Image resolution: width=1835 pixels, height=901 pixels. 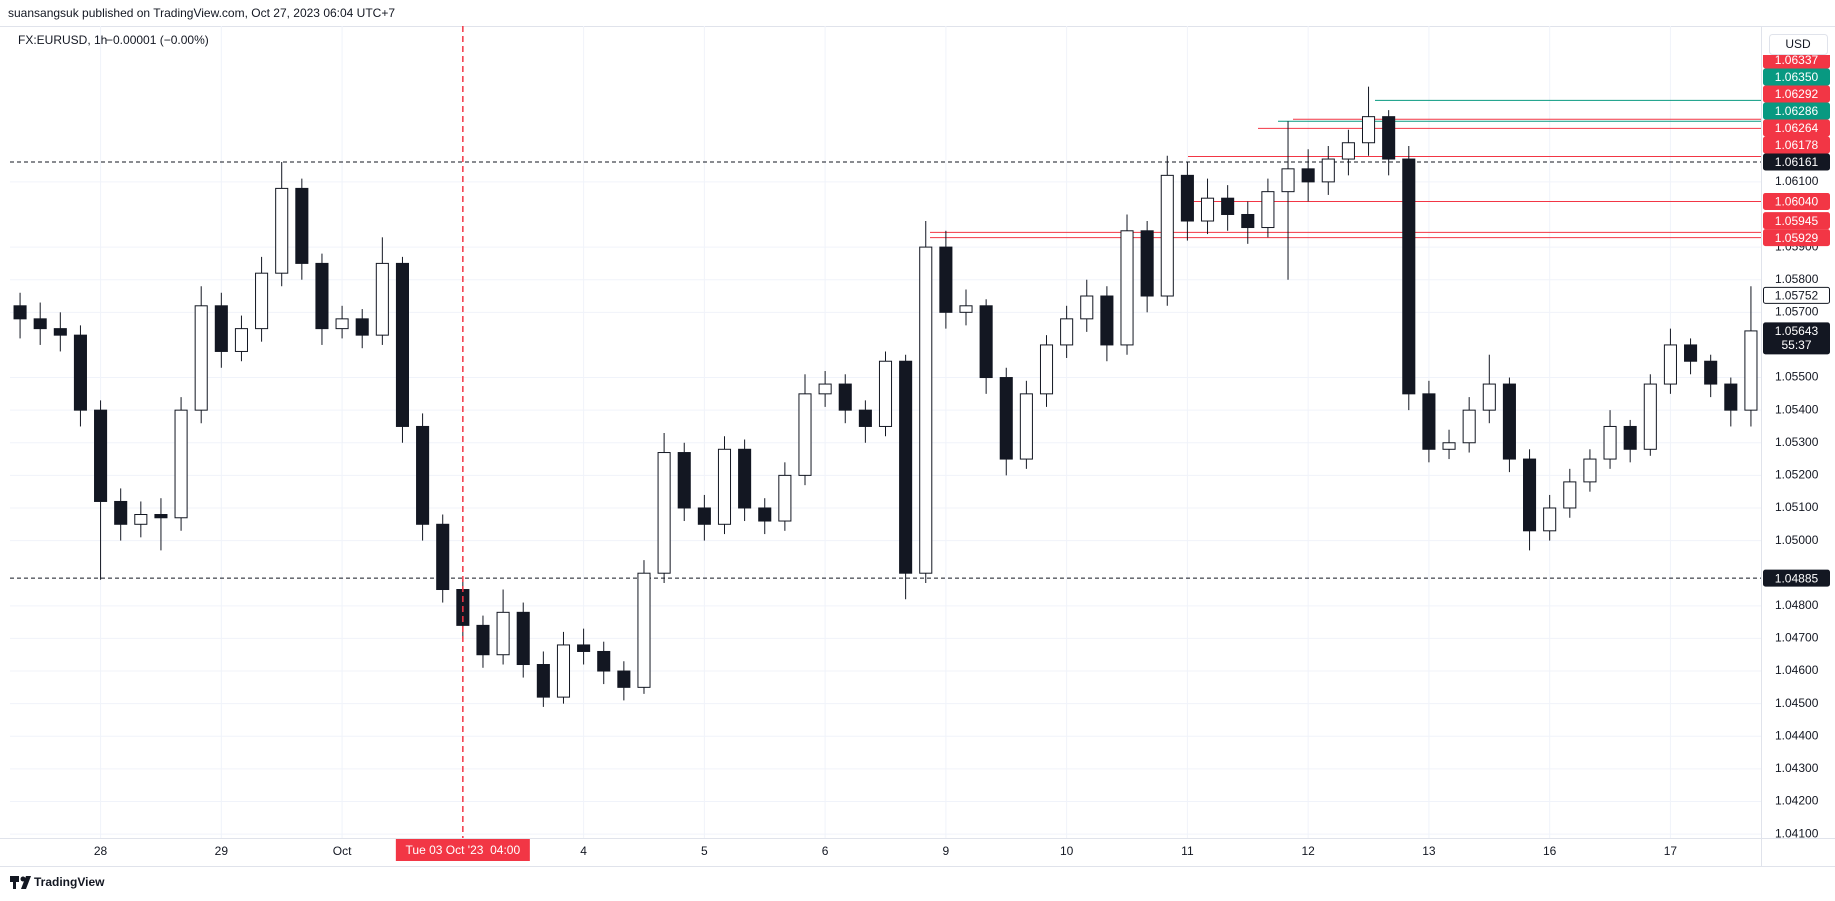 What do you see at coordinates (886, 851) in the screenshot?
I see `time-axis: 28 29 Oct 4 5 6 9 10 11 12 13 16 17` at bounding box center [886, 851].